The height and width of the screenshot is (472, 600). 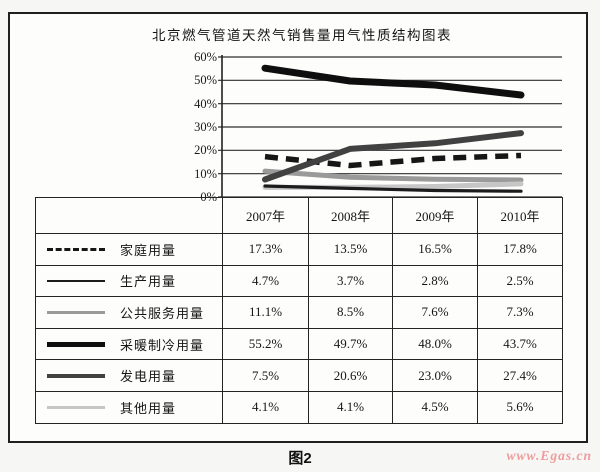 What do you see at coordinates (350, 249) in the screenshot?
I see `value-cell: 13.5%` at bounding box center [350, 249].